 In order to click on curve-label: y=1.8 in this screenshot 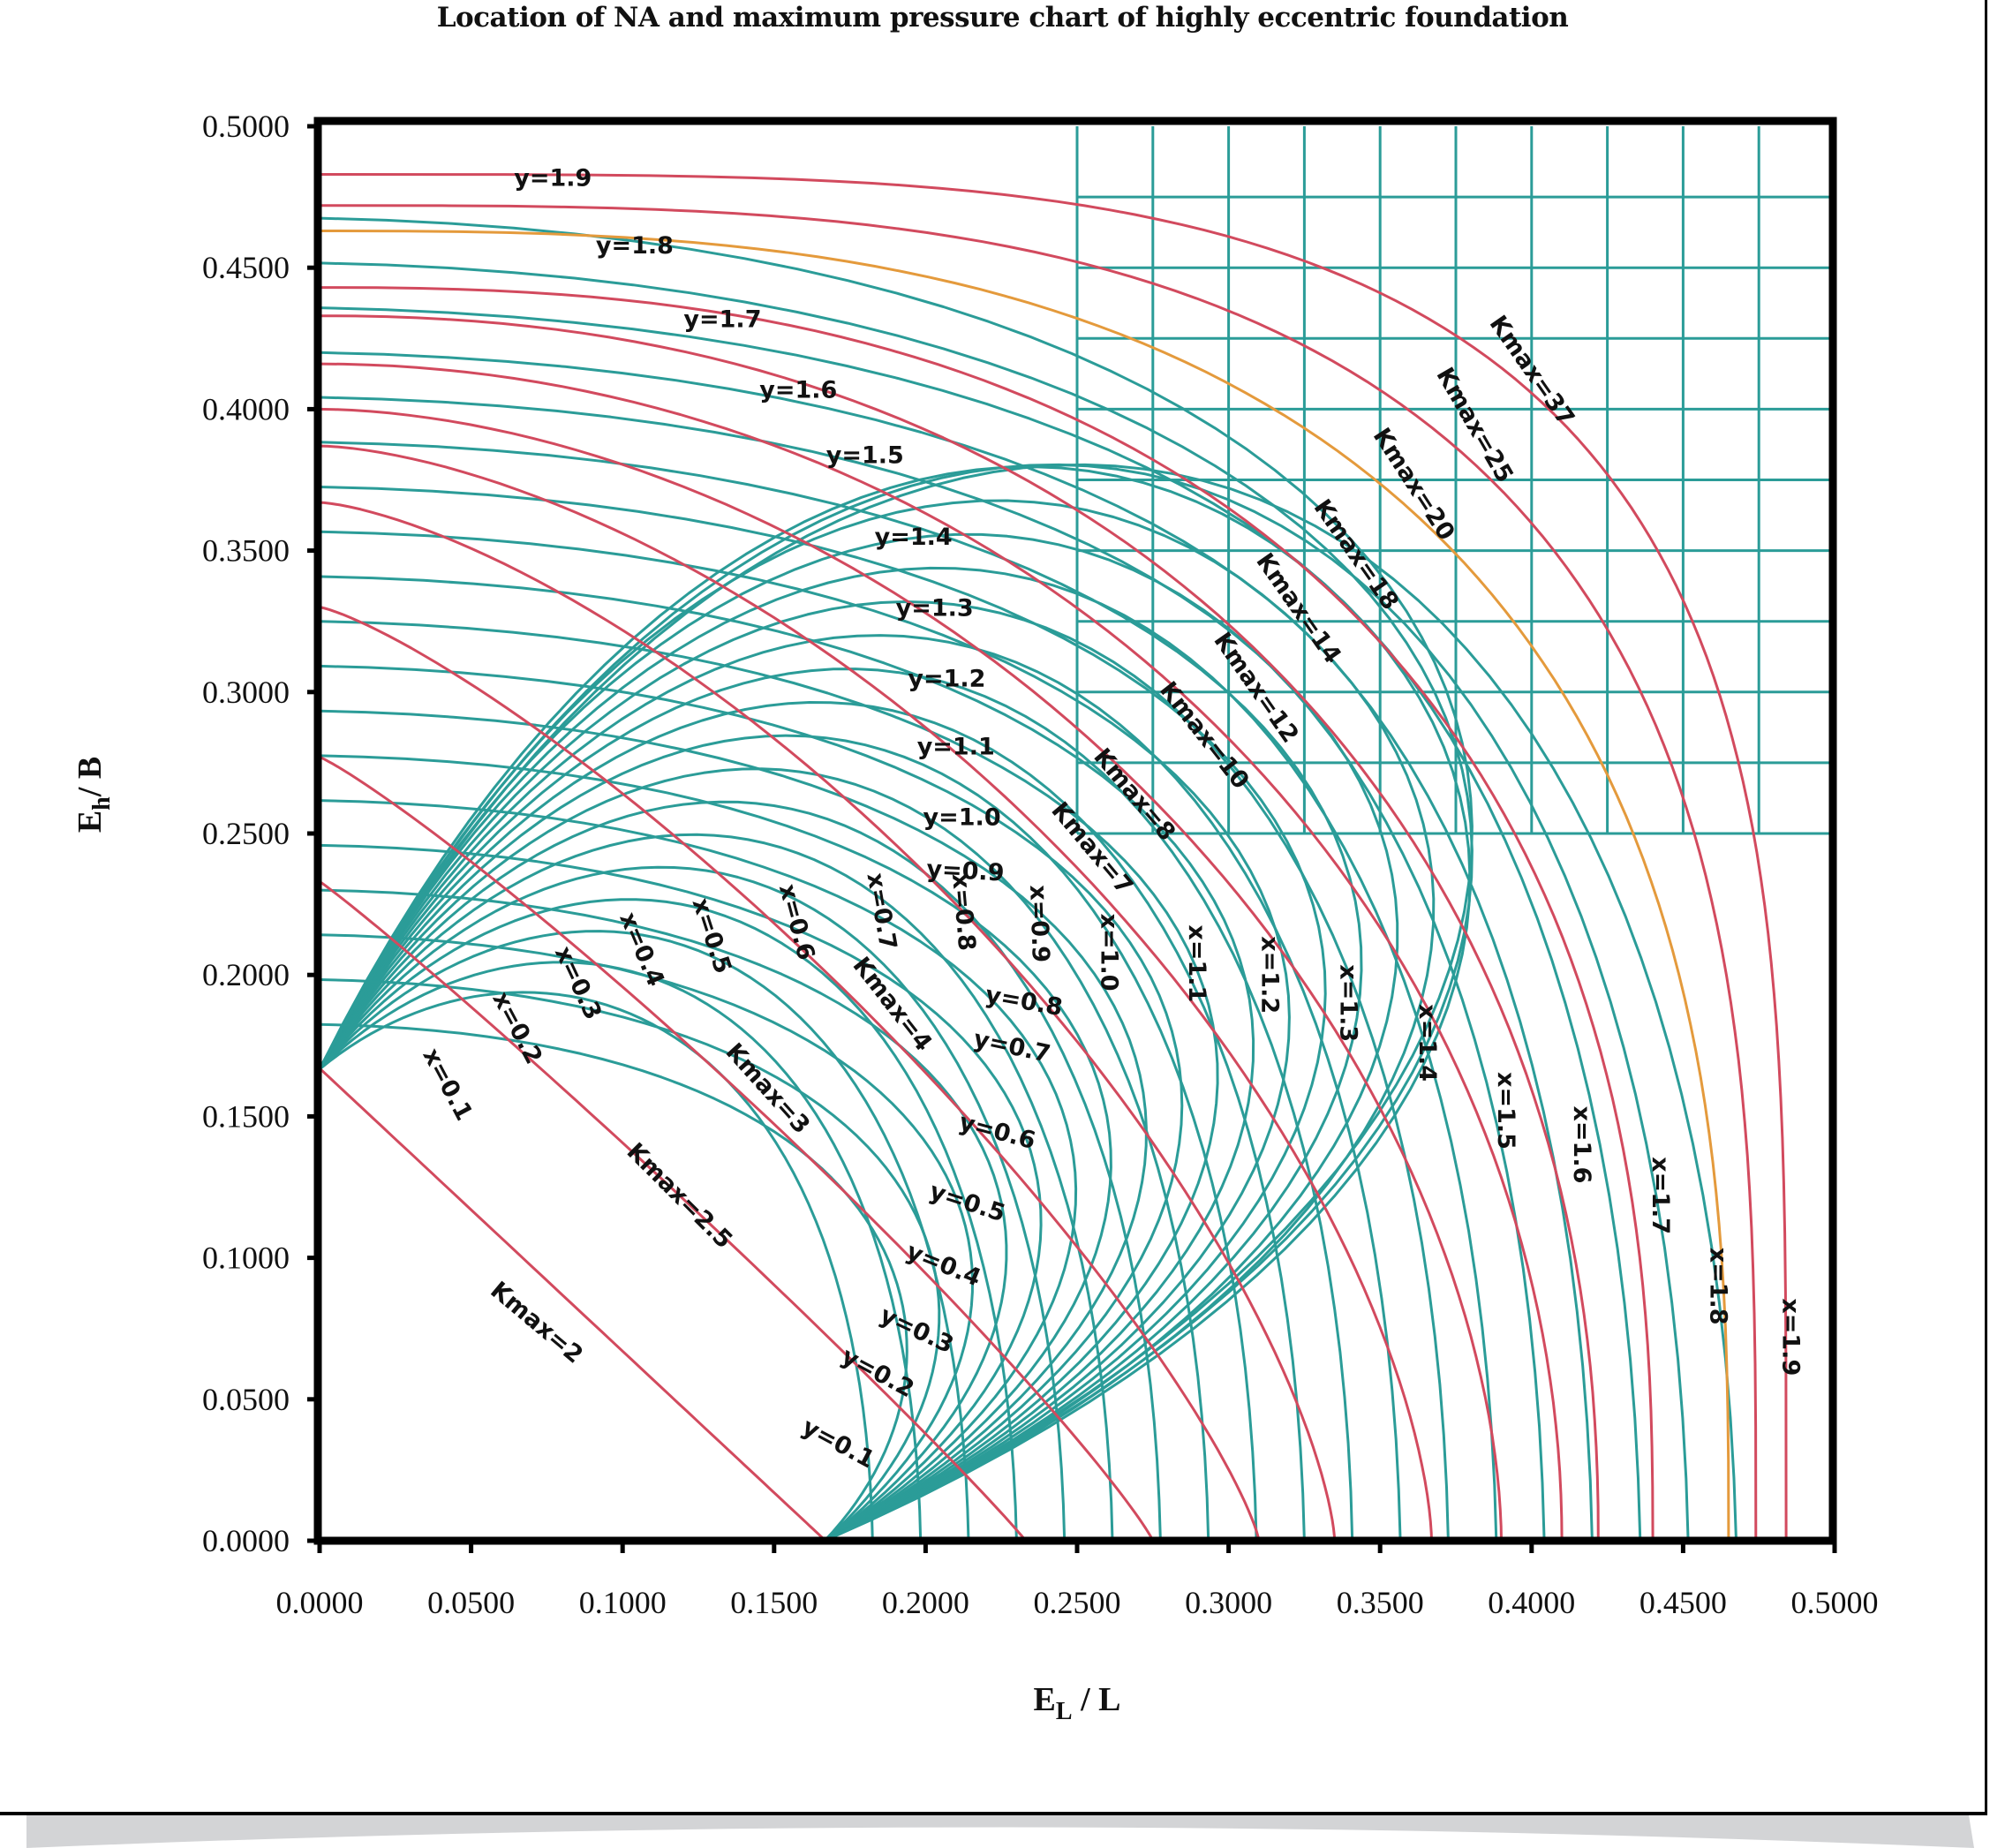, I will do `click(635, 246)`.